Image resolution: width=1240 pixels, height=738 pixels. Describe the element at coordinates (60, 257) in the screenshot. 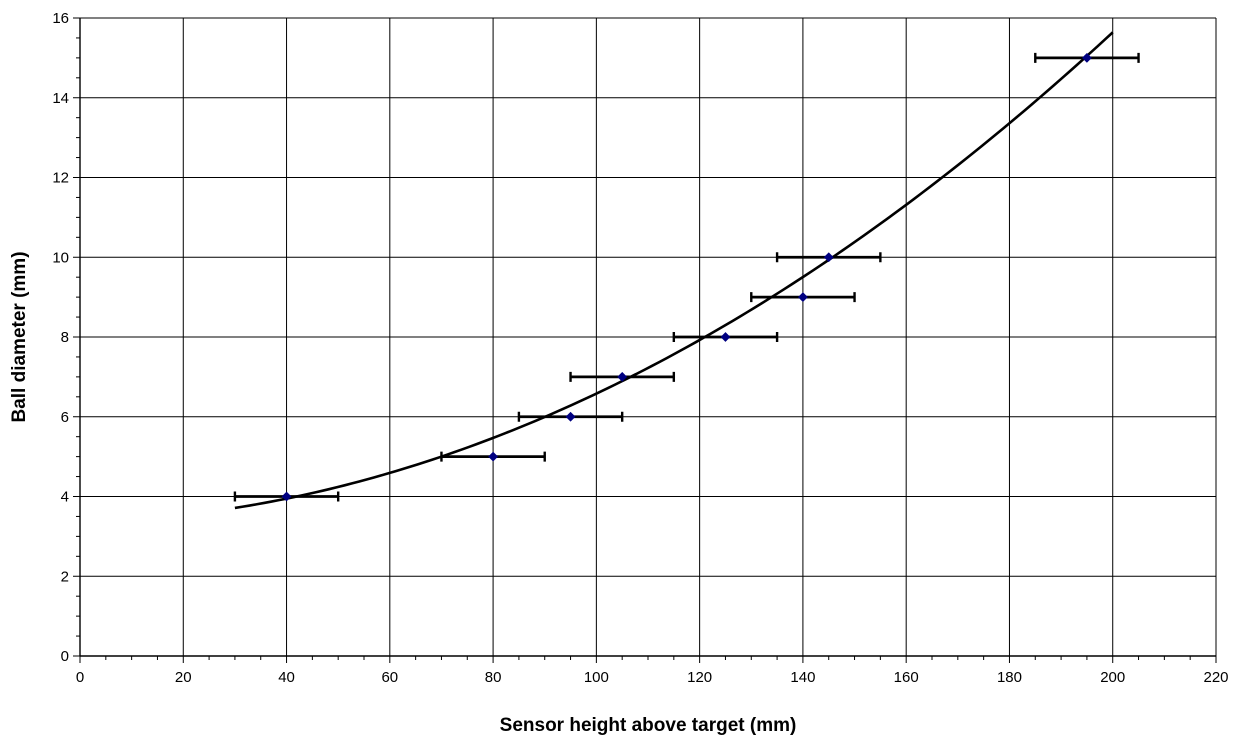

I see `y-tick-label: 10` at that location.